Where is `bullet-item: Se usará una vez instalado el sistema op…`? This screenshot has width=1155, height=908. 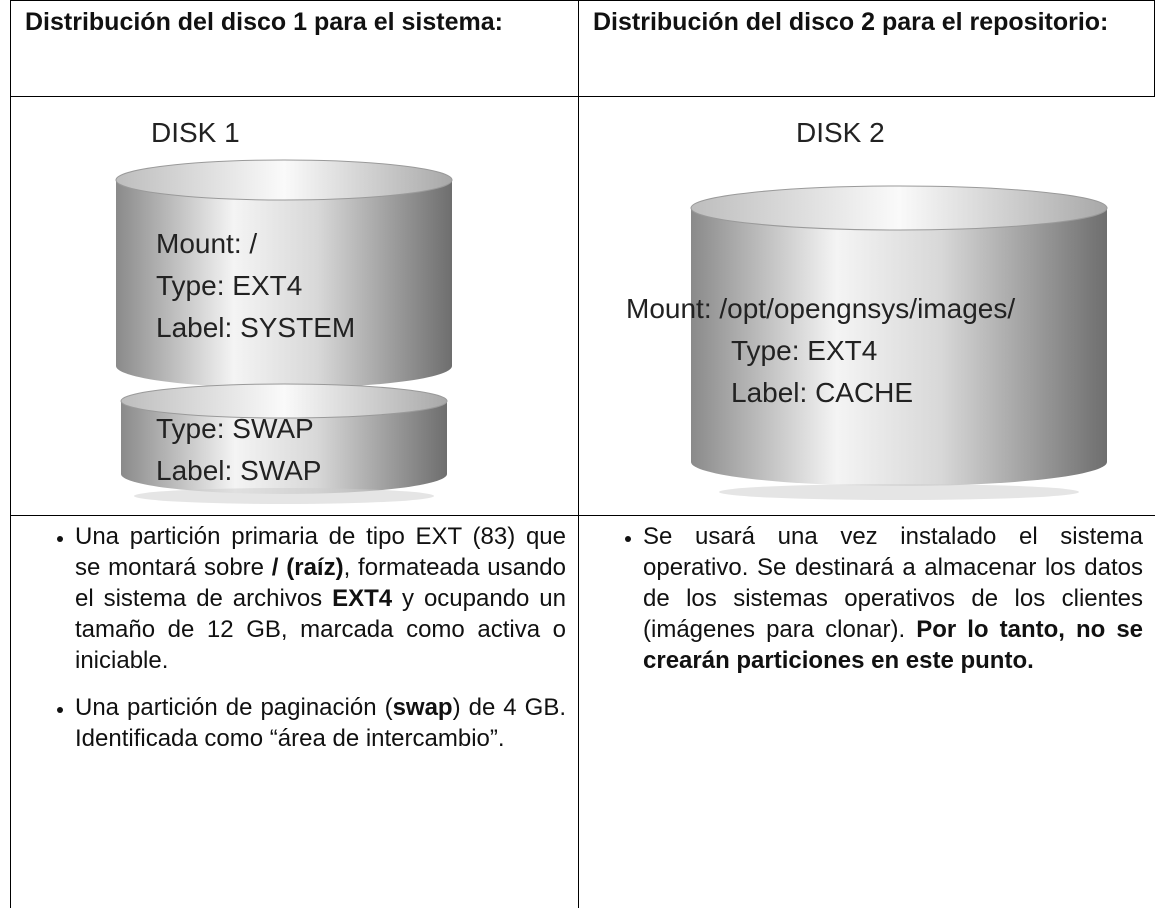 bullet-item: Se usará una vez instalado el sistema op… is located at coordinates (893, 598).